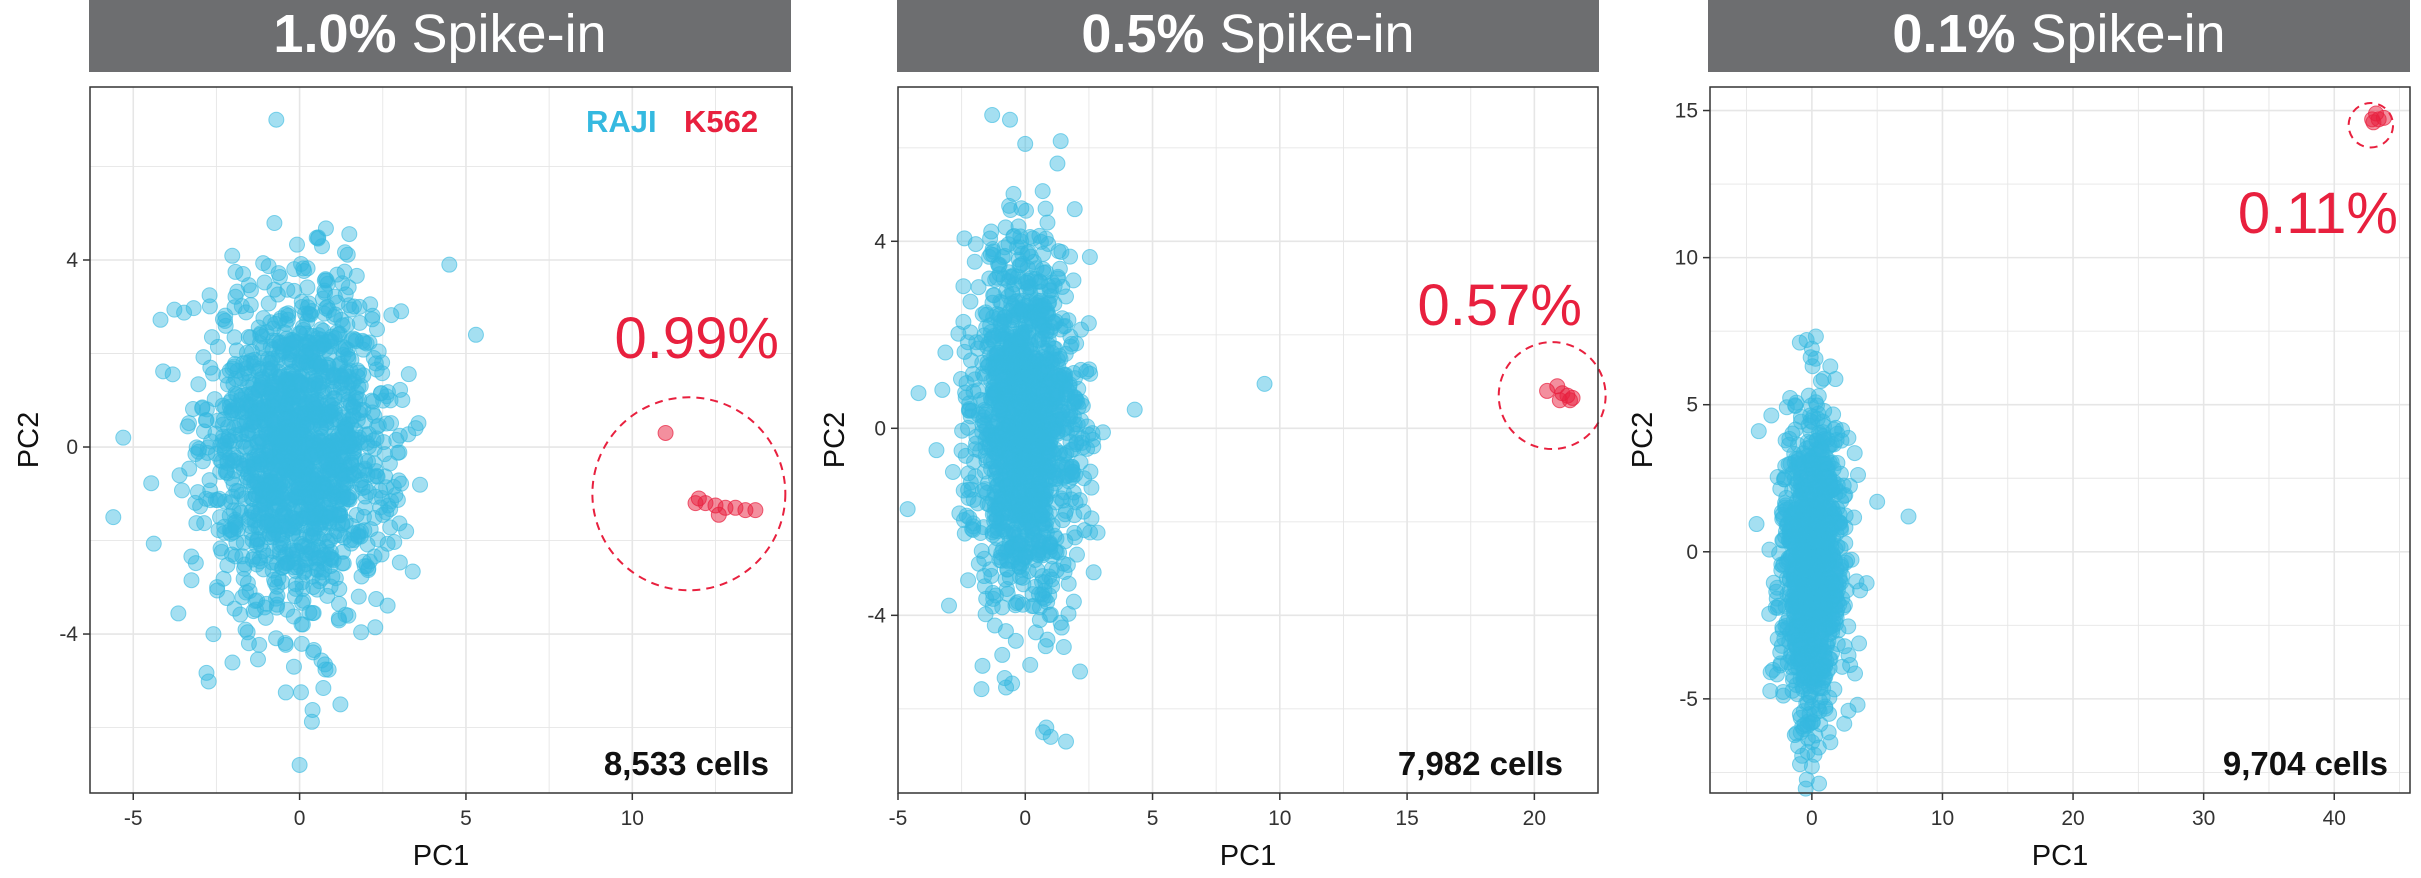  Describe the element at coordinates (1812, 818) in the screenshot. I see `x-tick-label: 0` at that location.